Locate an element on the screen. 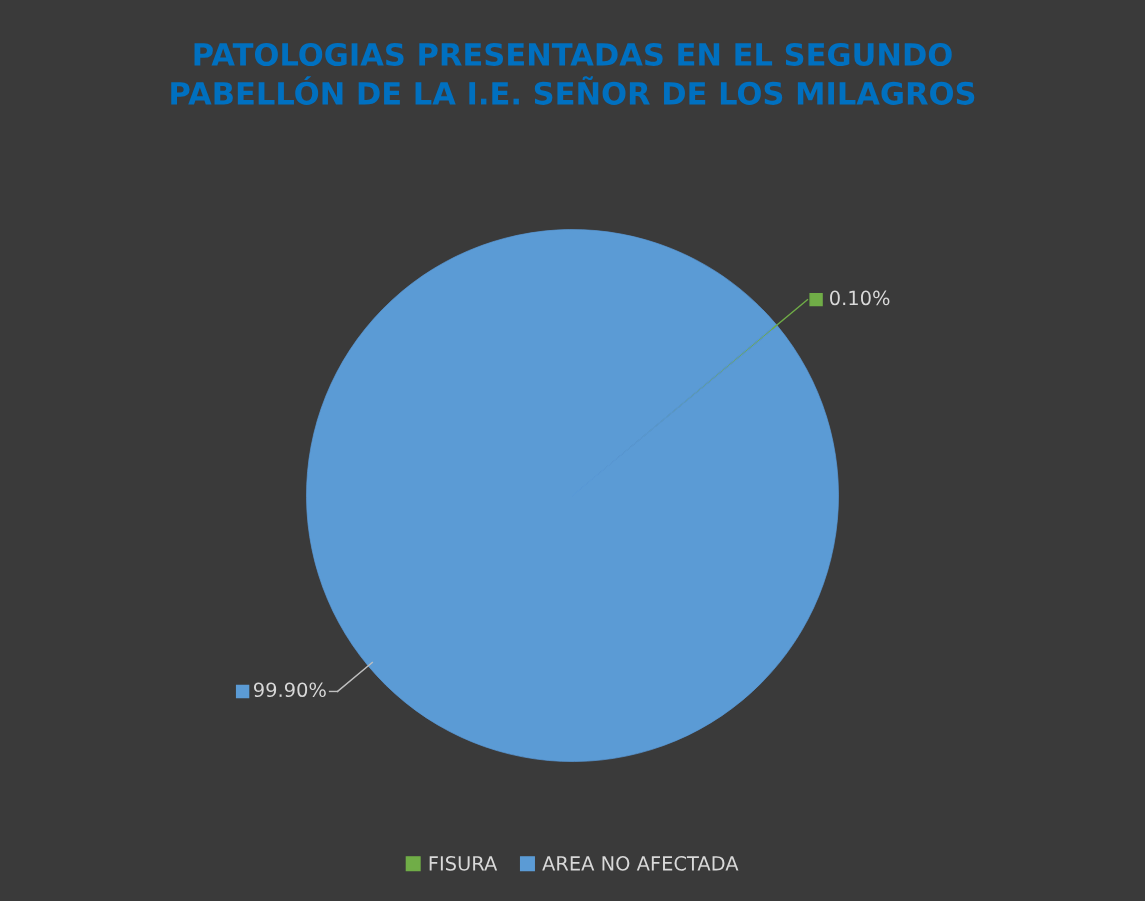 Image resolution: width=1145 pixels, height=901 pixels. legend-label: FISURA is located at coordinates (463, 863).